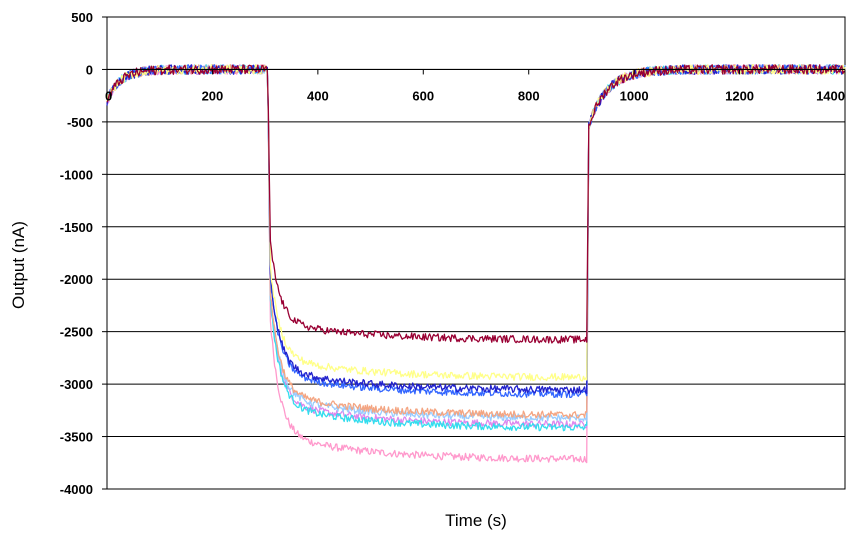 This screenshot has height=536, width=866. Describe the element at coordinates (76, 279) in the screenshot. I see `y-tick-label: -2000` at that location.